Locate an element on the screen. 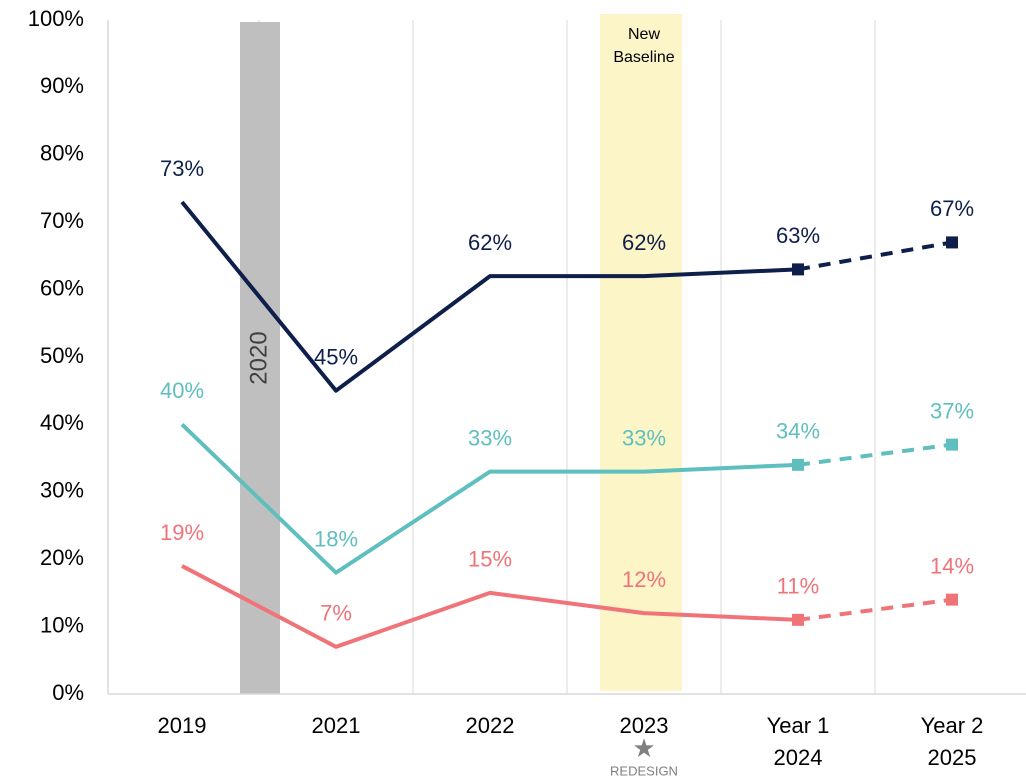 Image resolution: width=1026 pixels, height=778 pixels. y-tick-label: 60% is located at coordinates (62, 287).